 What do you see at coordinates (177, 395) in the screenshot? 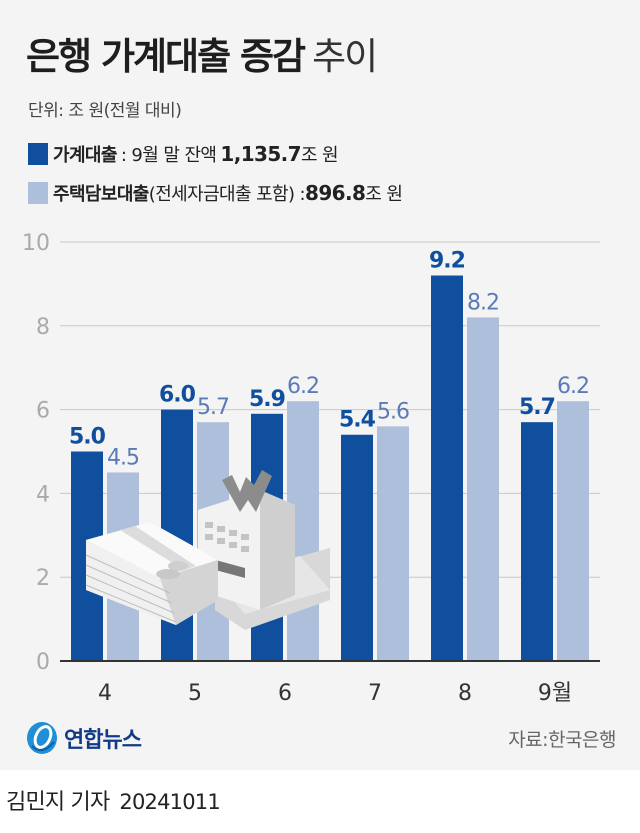
I see `value-label-household-loans: 6.0` at bounding box center [177, 395].